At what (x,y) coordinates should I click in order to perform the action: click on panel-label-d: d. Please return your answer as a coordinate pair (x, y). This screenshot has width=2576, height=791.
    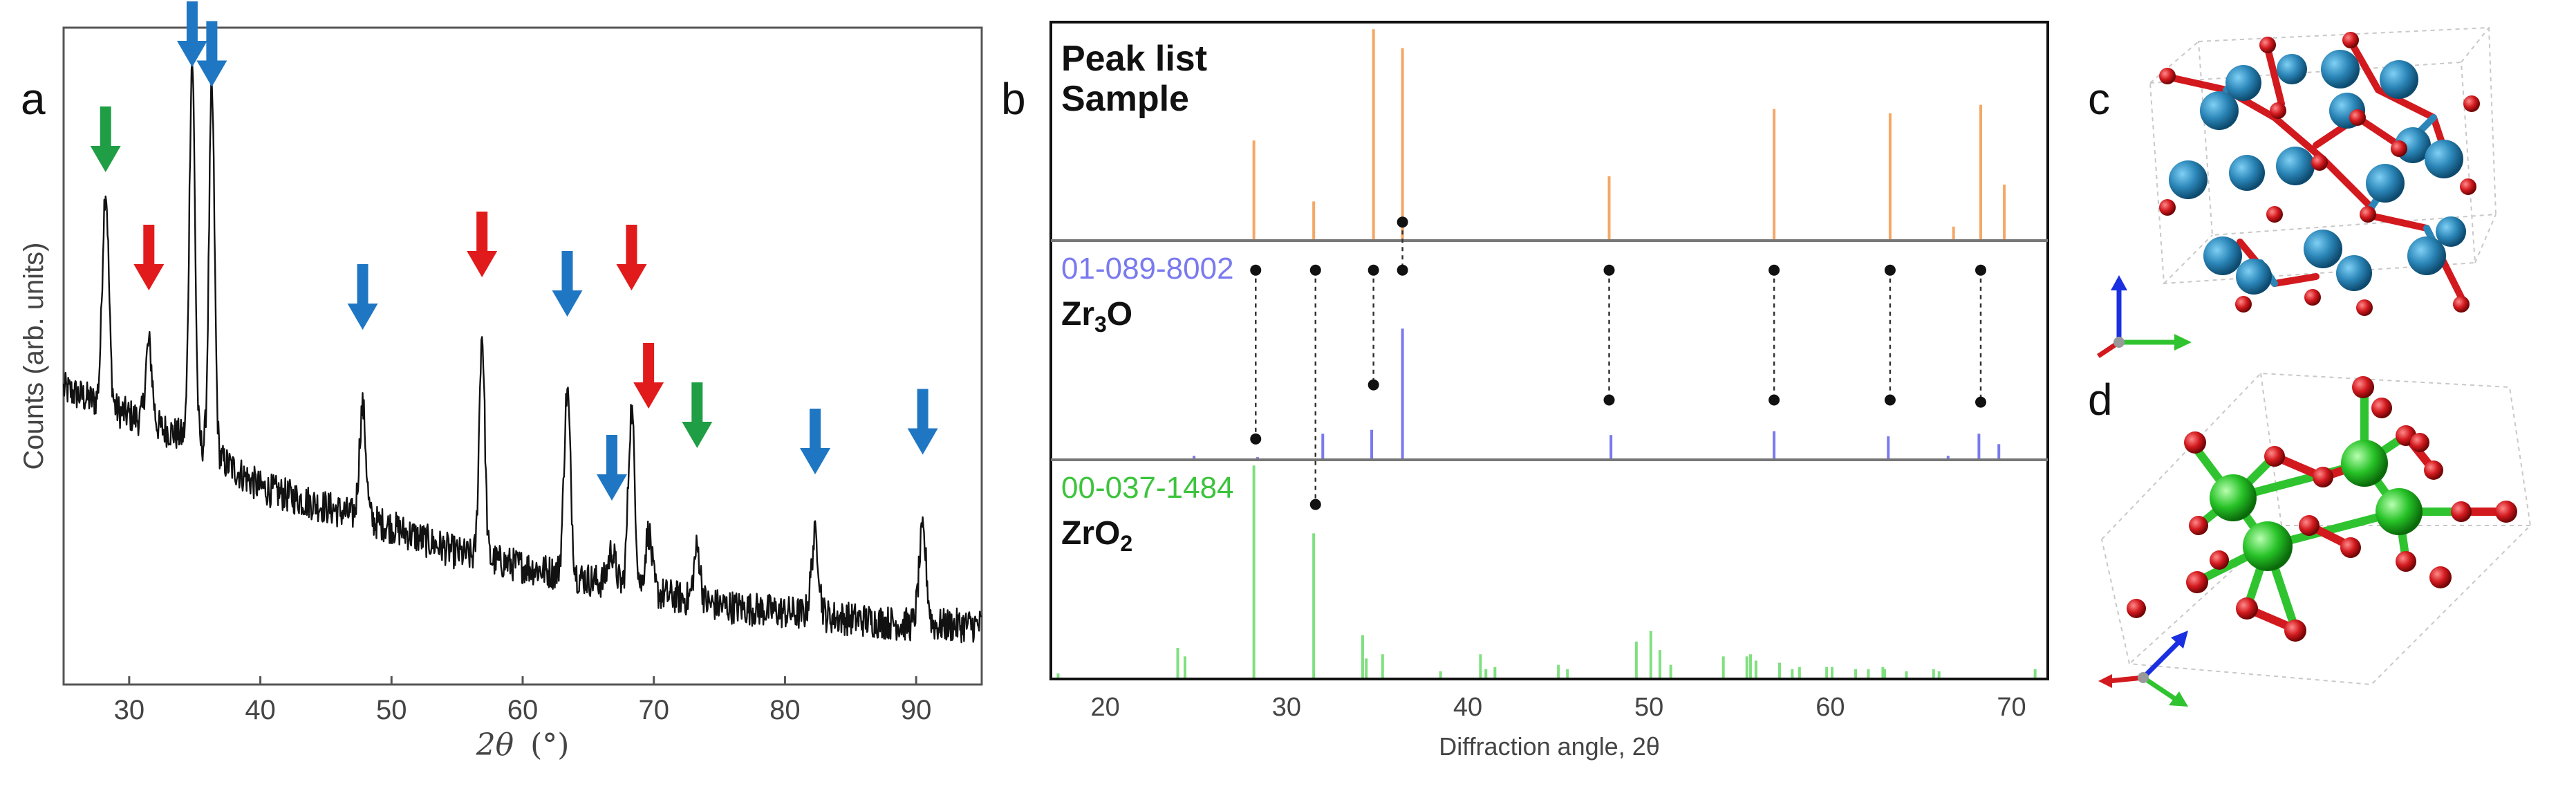
    Looking at the image, I should click on (2100, 400).